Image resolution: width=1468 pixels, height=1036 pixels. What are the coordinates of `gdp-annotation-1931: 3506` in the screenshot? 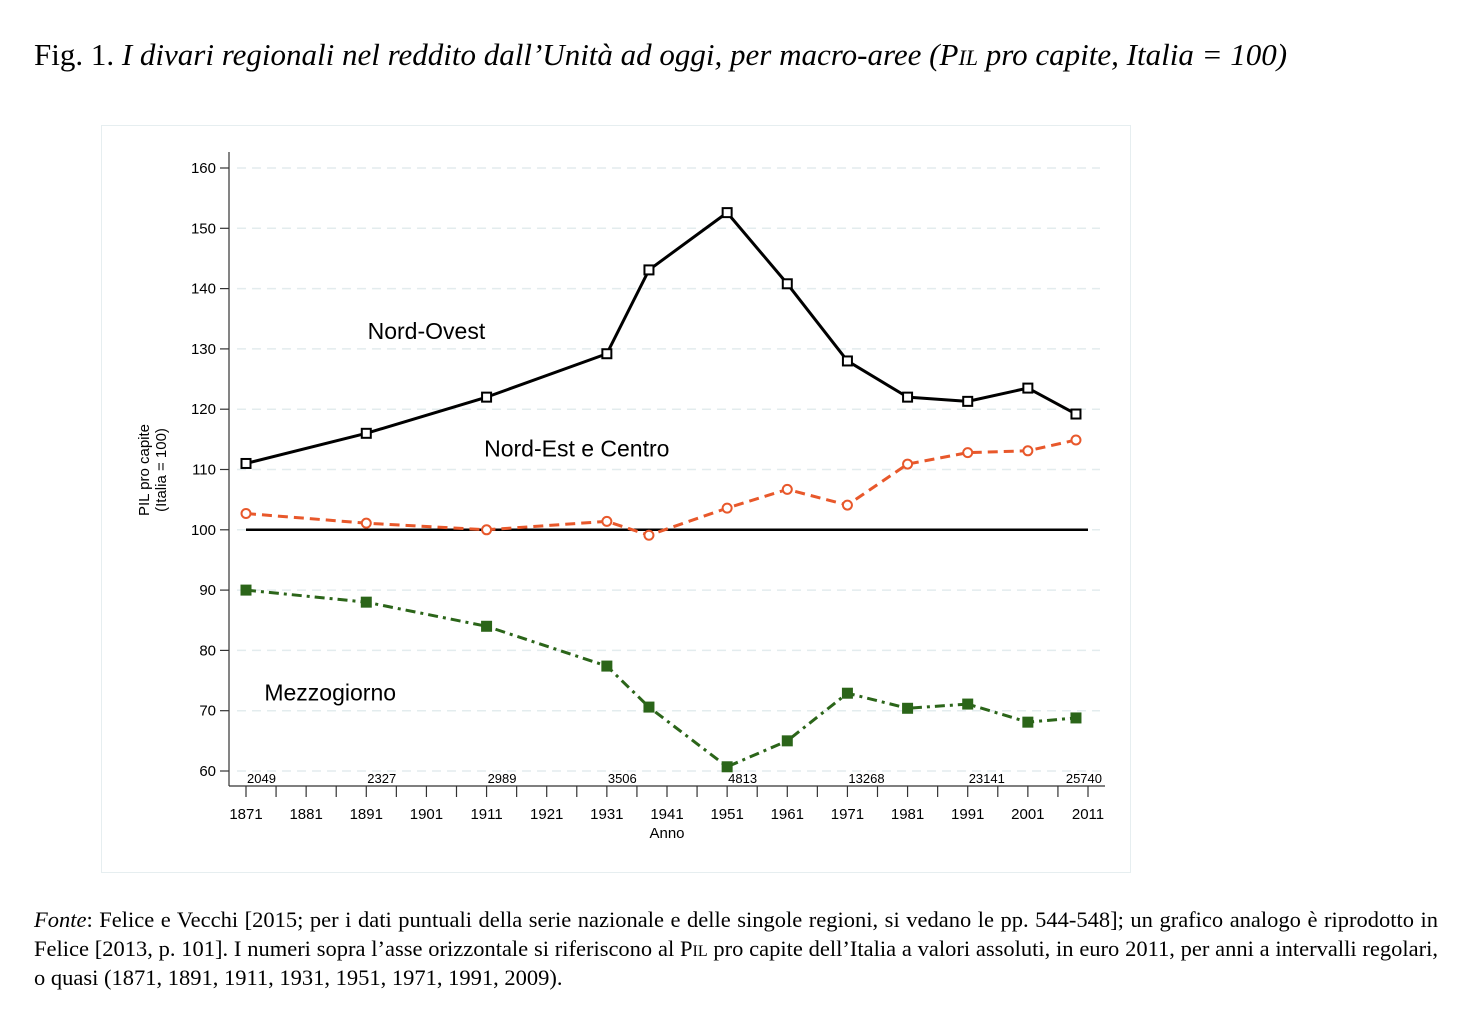 It's located at (622, 778).